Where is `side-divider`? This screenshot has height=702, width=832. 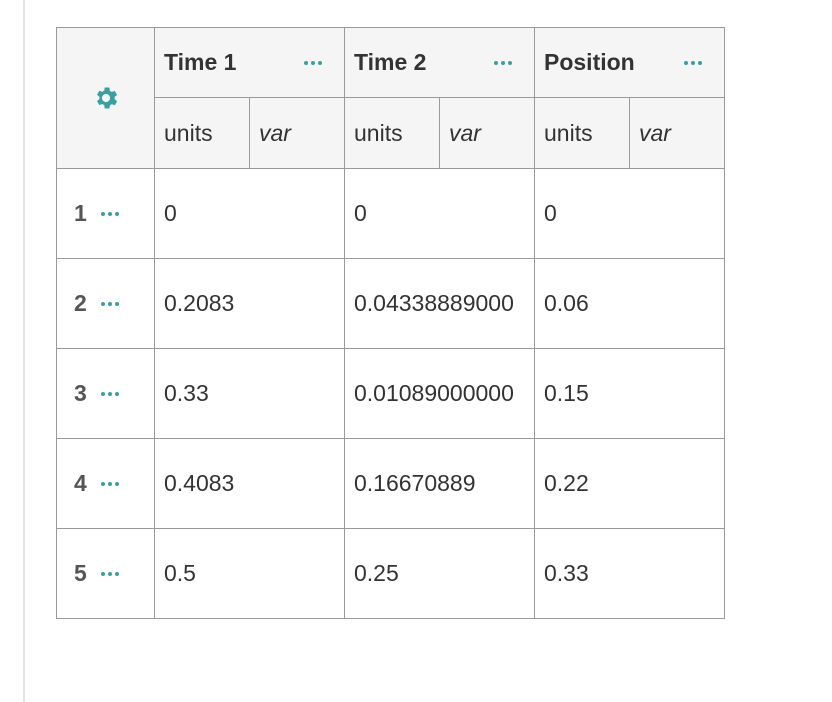 side-divider is located at coordinates (24, 351).